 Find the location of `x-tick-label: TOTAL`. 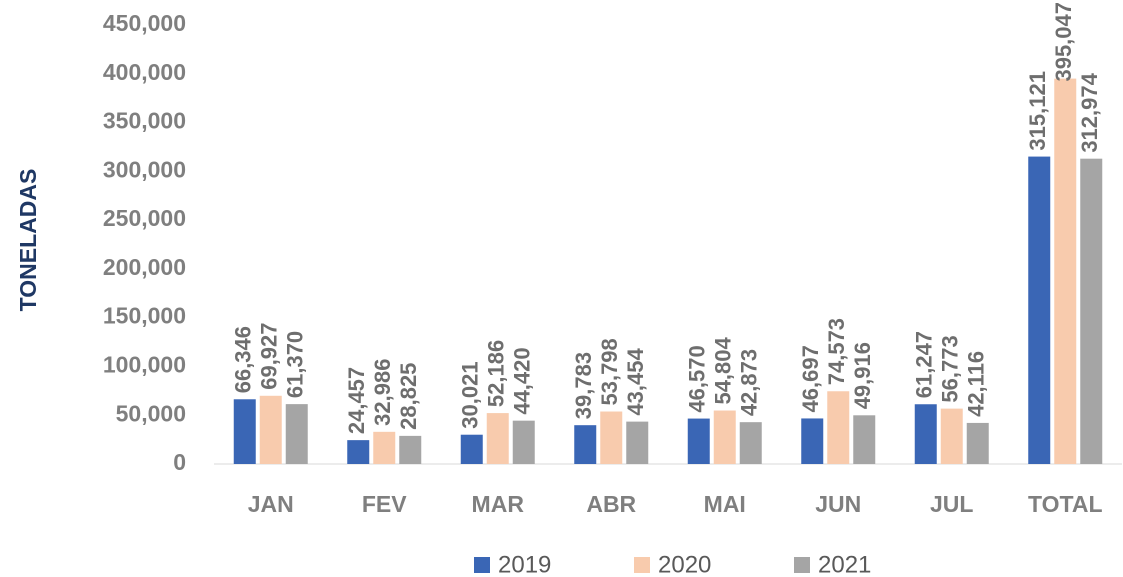

x-tick-label: TOTAL is located at coordinates (1065, 504).